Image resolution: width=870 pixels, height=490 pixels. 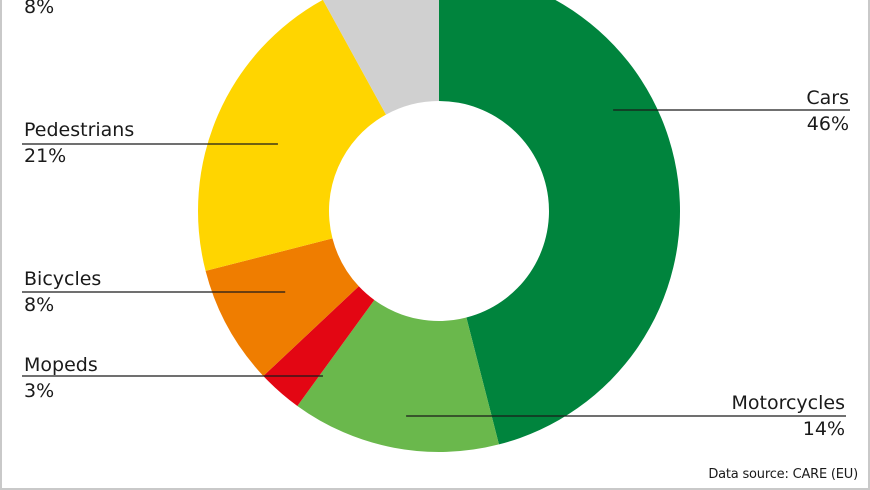 What do you see at coordinates (62, 292) in the screenshot?
I see `label-bicycles: Bicycles 8%` at bounding box center [62, 292].